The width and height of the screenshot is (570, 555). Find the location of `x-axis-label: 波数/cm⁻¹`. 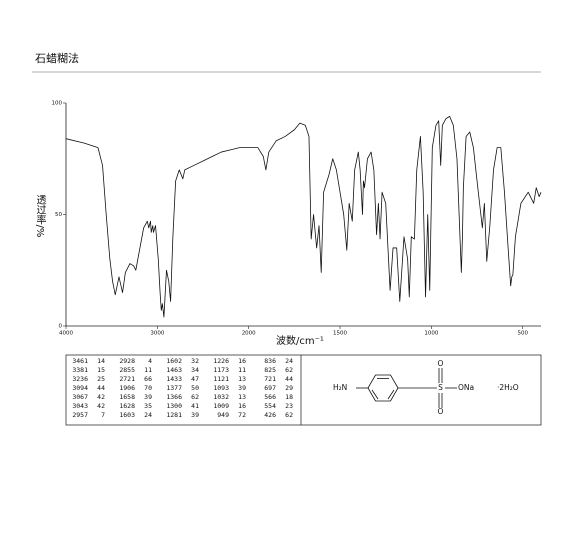

x-axis-label: 波数/cm⁻¹ is located at coordinates (300, 340).